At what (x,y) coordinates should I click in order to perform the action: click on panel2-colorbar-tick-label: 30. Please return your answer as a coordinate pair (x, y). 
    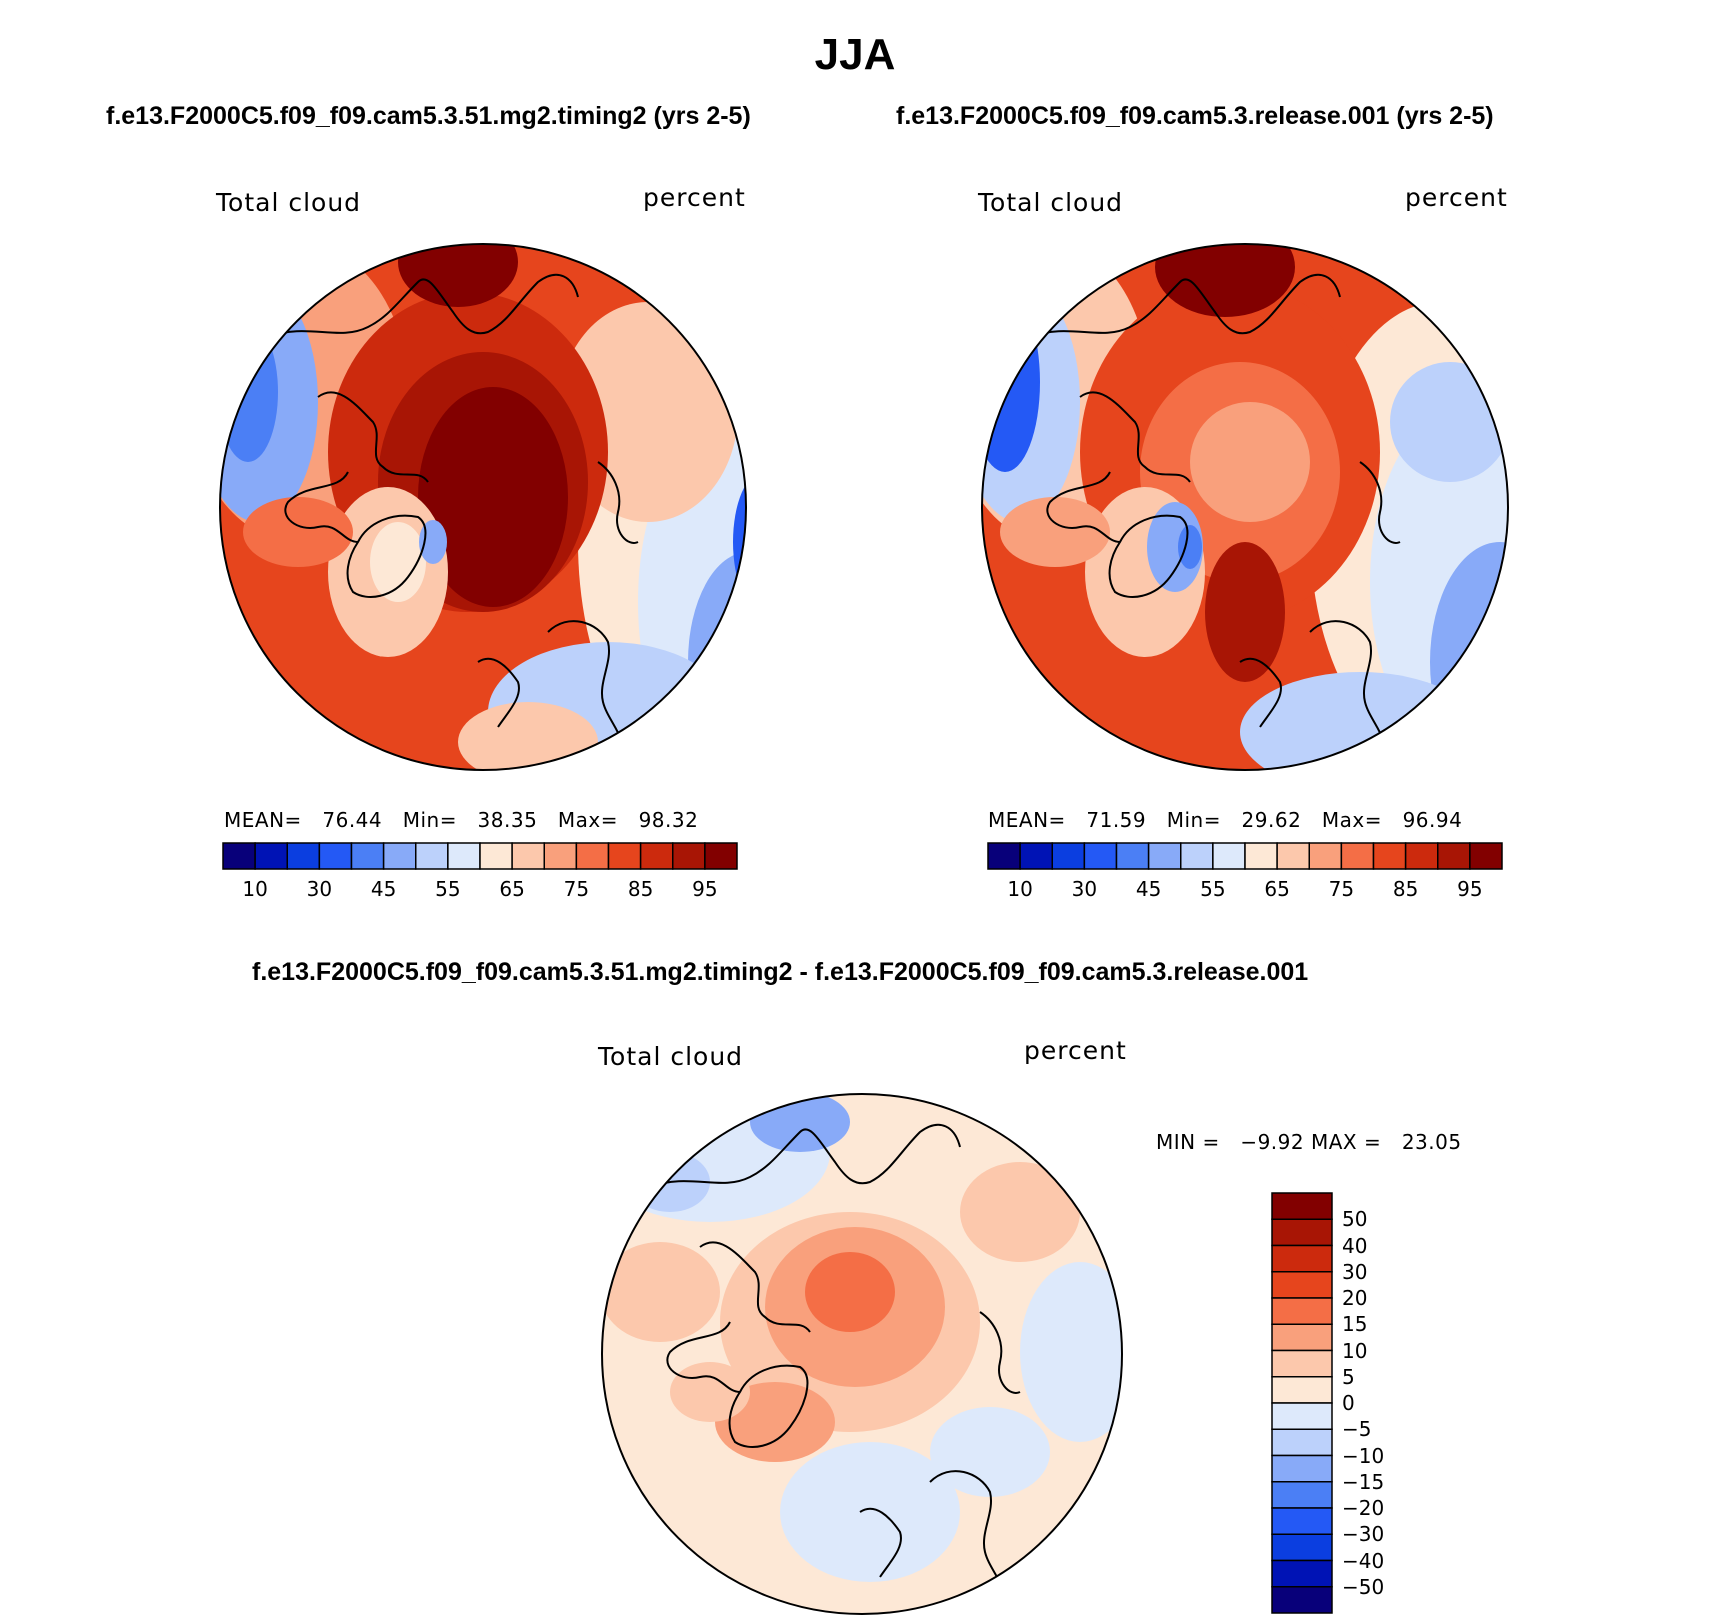
    Looking at the image, I should click on (1084, 889).